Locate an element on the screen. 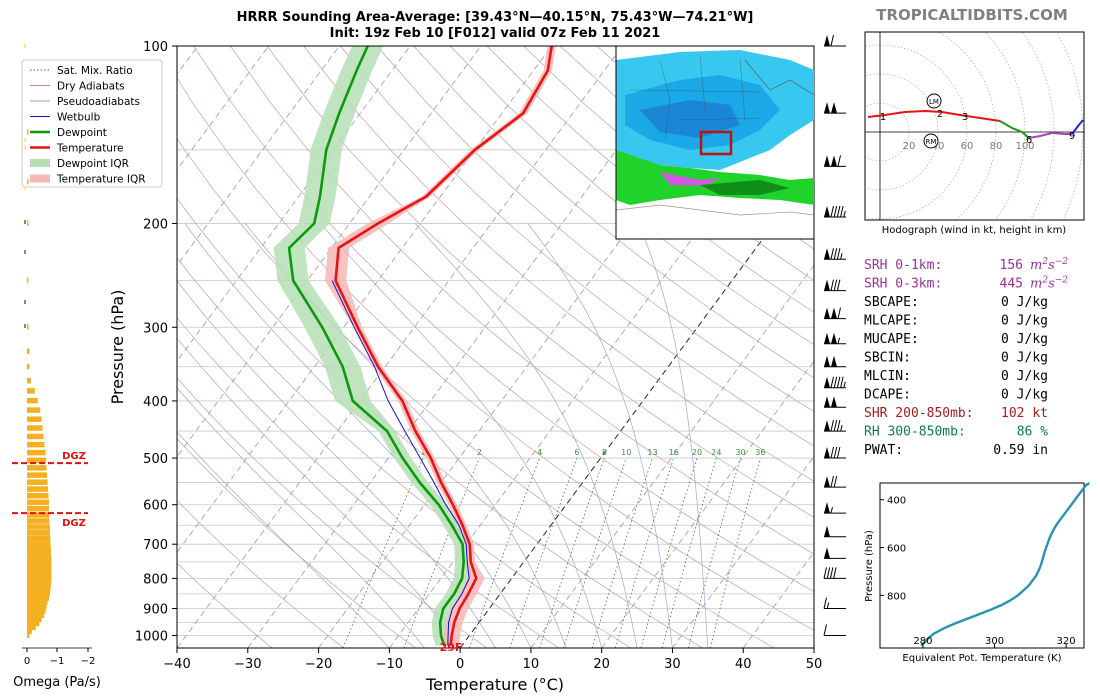  legend-label: Dry Adiabats is located at coordinates (91, 87).